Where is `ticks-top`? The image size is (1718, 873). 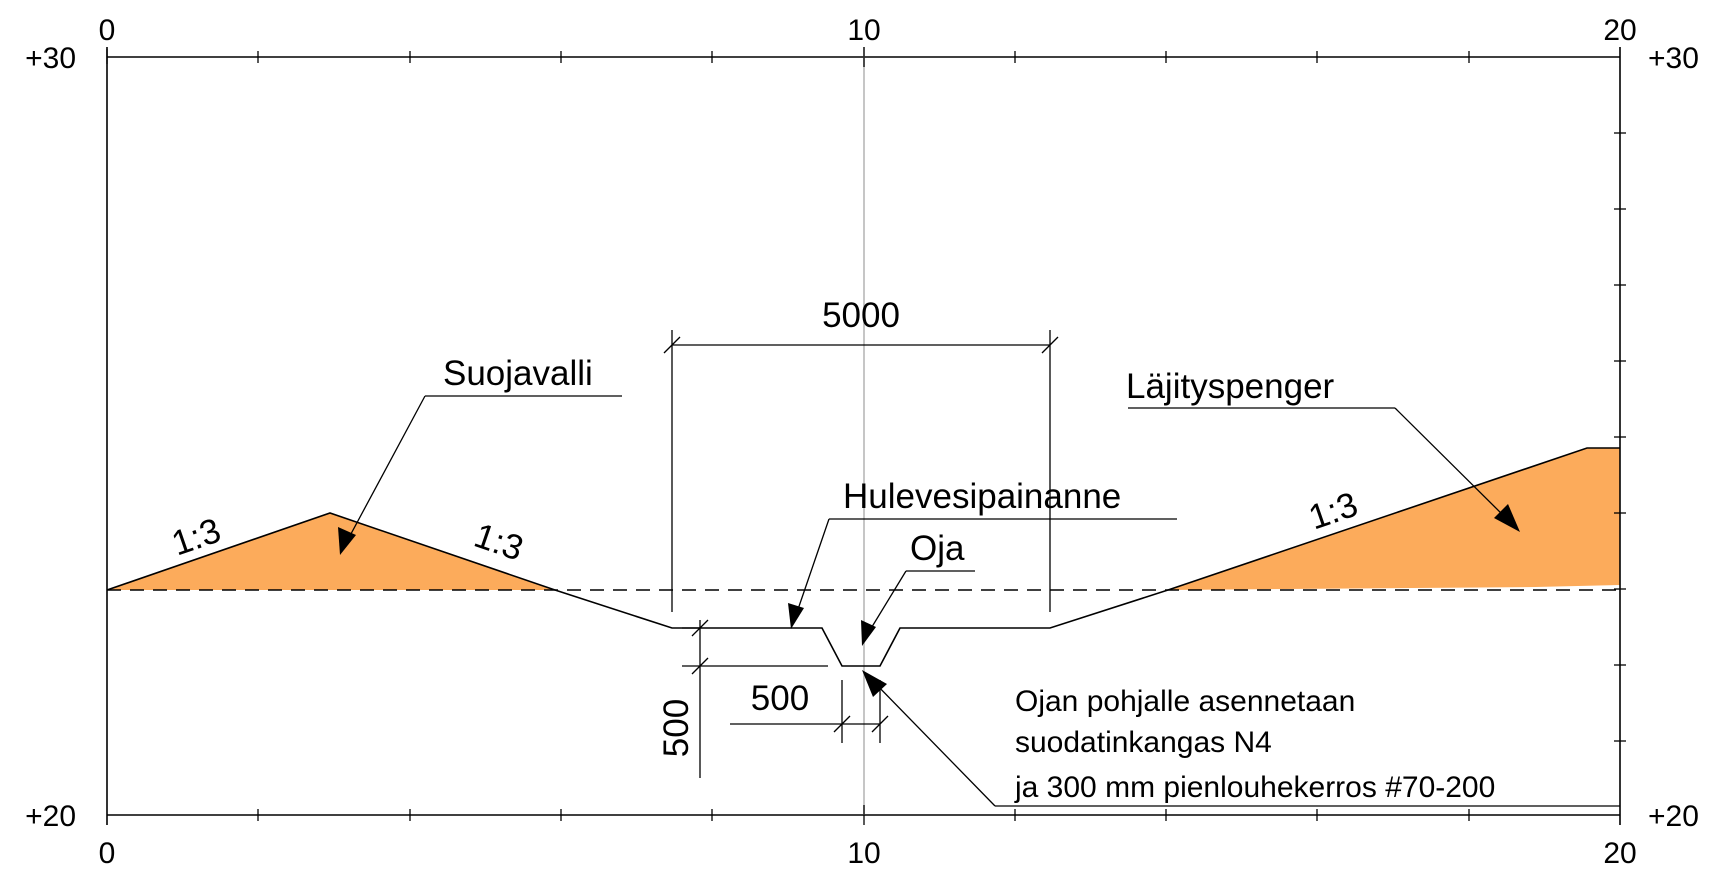
ticks-top is located at coordinates (788, 57).